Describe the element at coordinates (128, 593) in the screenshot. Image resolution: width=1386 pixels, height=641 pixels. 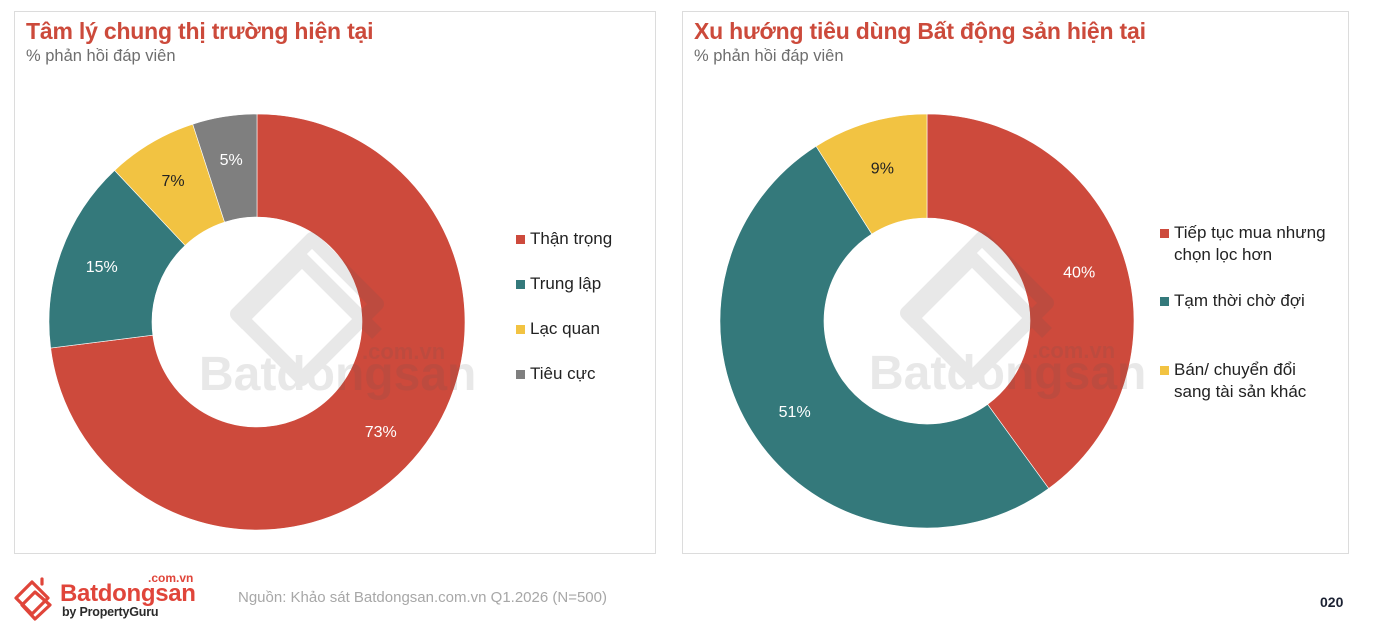
I see `logo-brand: Batdongsan` at that location.